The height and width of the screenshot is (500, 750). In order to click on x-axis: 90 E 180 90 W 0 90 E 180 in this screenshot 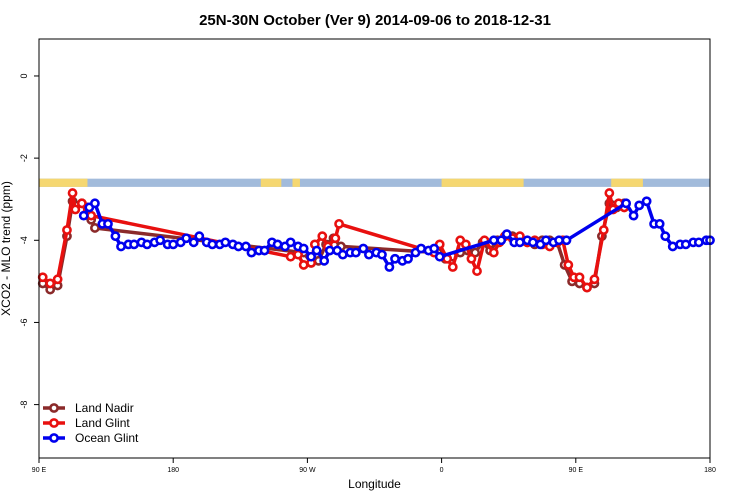, I will do `click(374, 466)`.